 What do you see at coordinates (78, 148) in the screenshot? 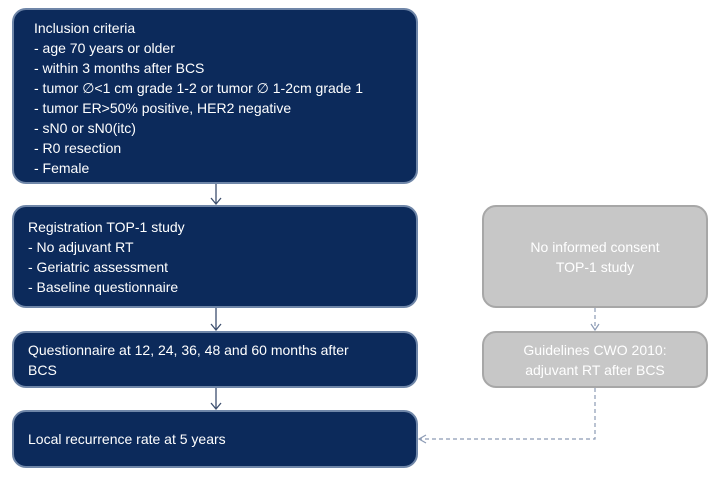
I see `inclusion-item: - R0 resection` at bounding box center [78, 148].